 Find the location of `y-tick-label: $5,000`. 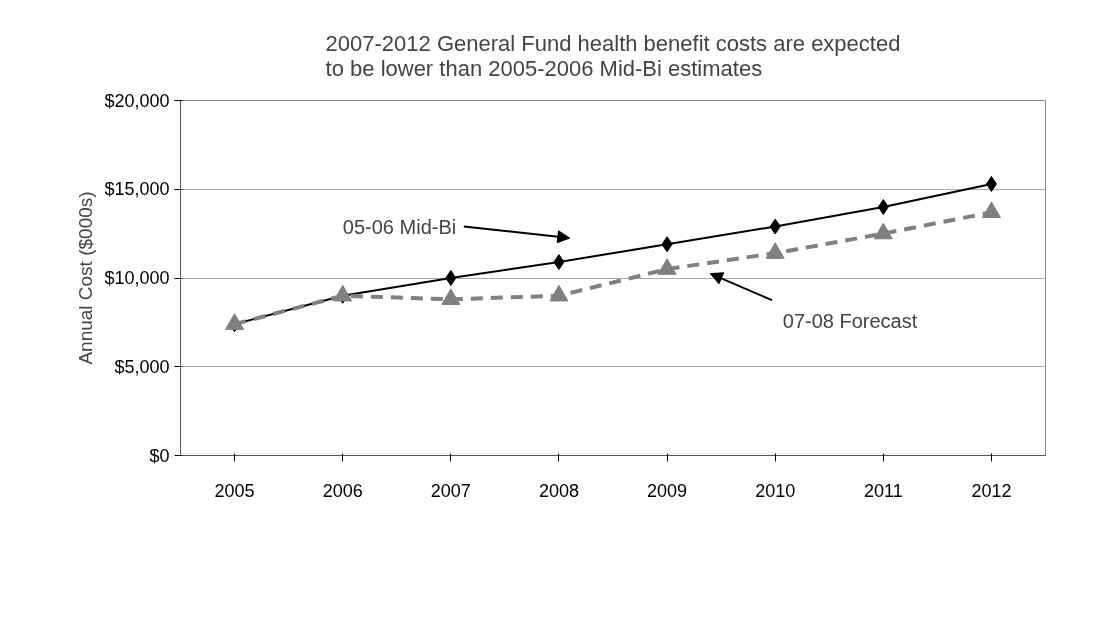

y-tick-label: $5,000 is located at coordinates (142, 366).